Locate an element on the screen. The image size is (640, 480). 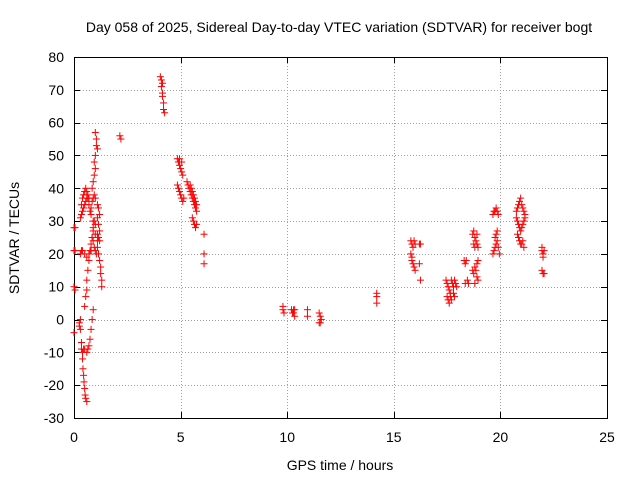
y-tick-label: 20 is located at coordinates (56, 254).